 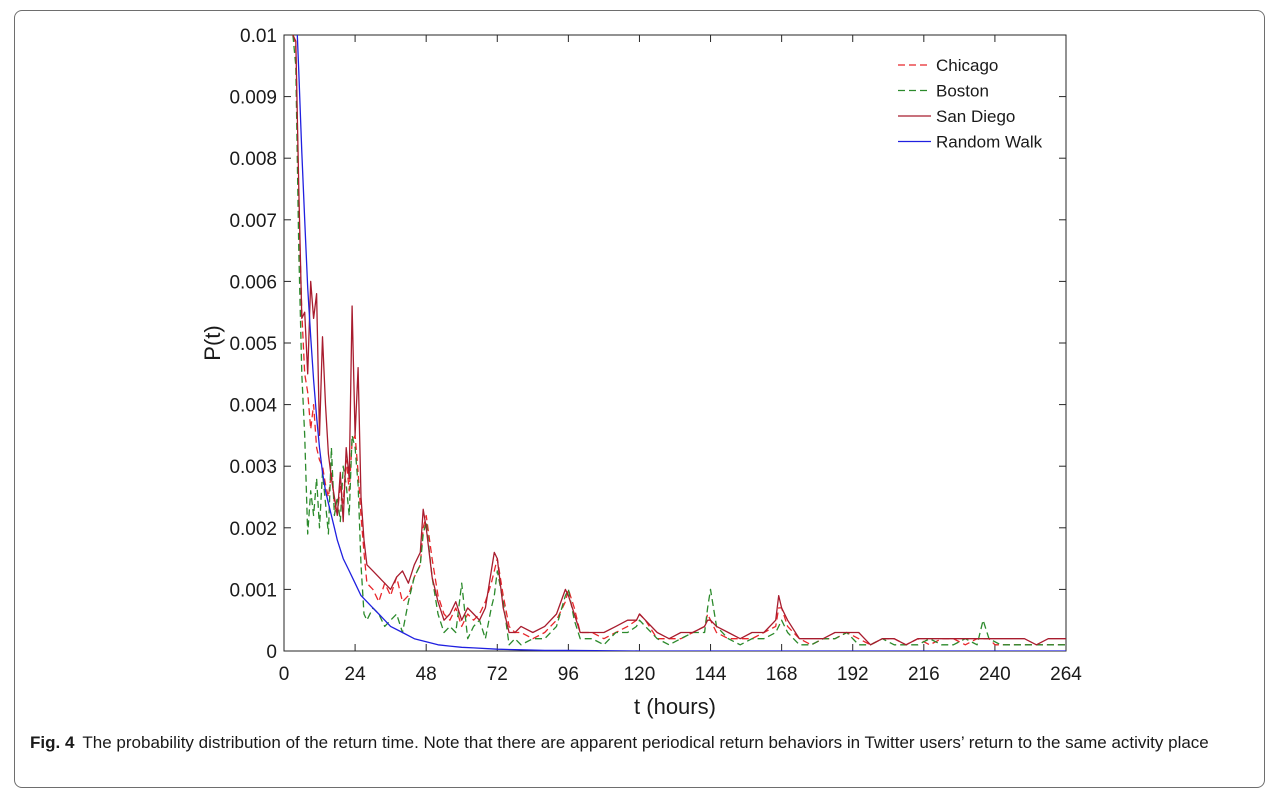 What do you see at coordinates (1066, 674) in the screenshot?
I see `x-tick-label: 264` at bounding box center [1066, 674].